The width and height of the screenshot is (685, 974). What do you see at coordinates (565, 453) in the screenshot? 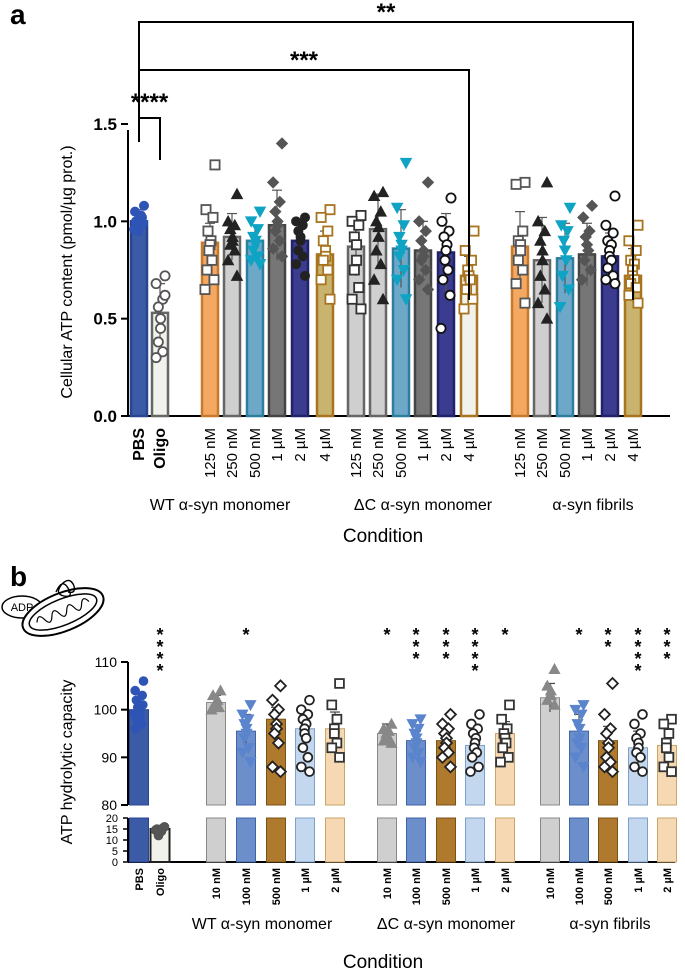
I see `panel-a-x-tick-label: 500 nM` at bounding box center [565, 453].